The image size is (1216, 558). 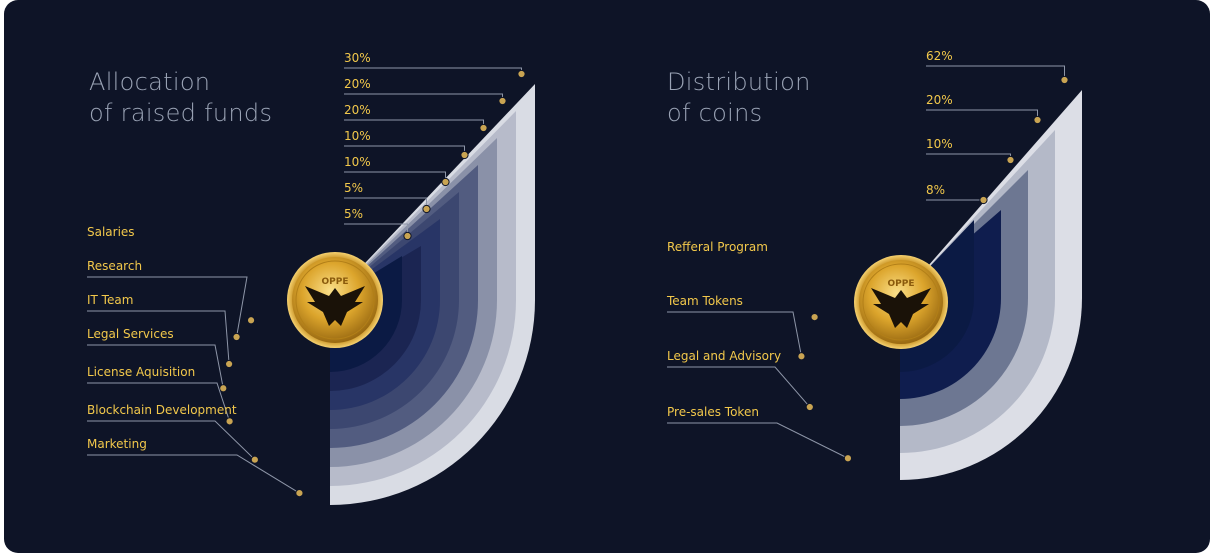 What do you see at coordinates (110, 300) in the screenshot?
I see `allocation-category-label-it-team: IT Team` at bounding box center [110, 300].